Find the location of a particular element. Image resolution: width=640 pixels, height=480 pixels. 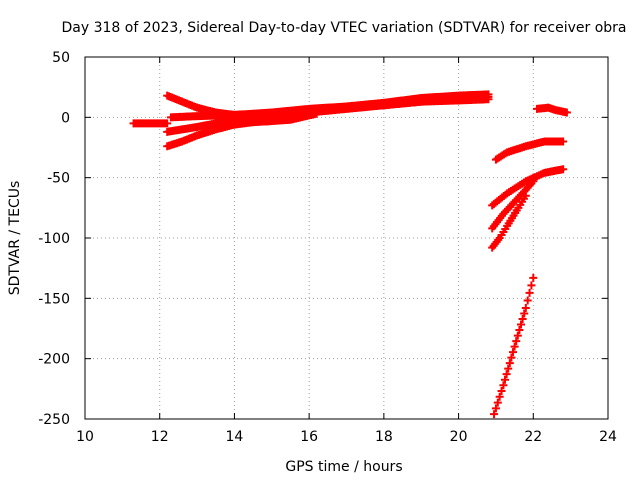

x-axis-label: GPS time / hours is located at coordinates (343, 467).